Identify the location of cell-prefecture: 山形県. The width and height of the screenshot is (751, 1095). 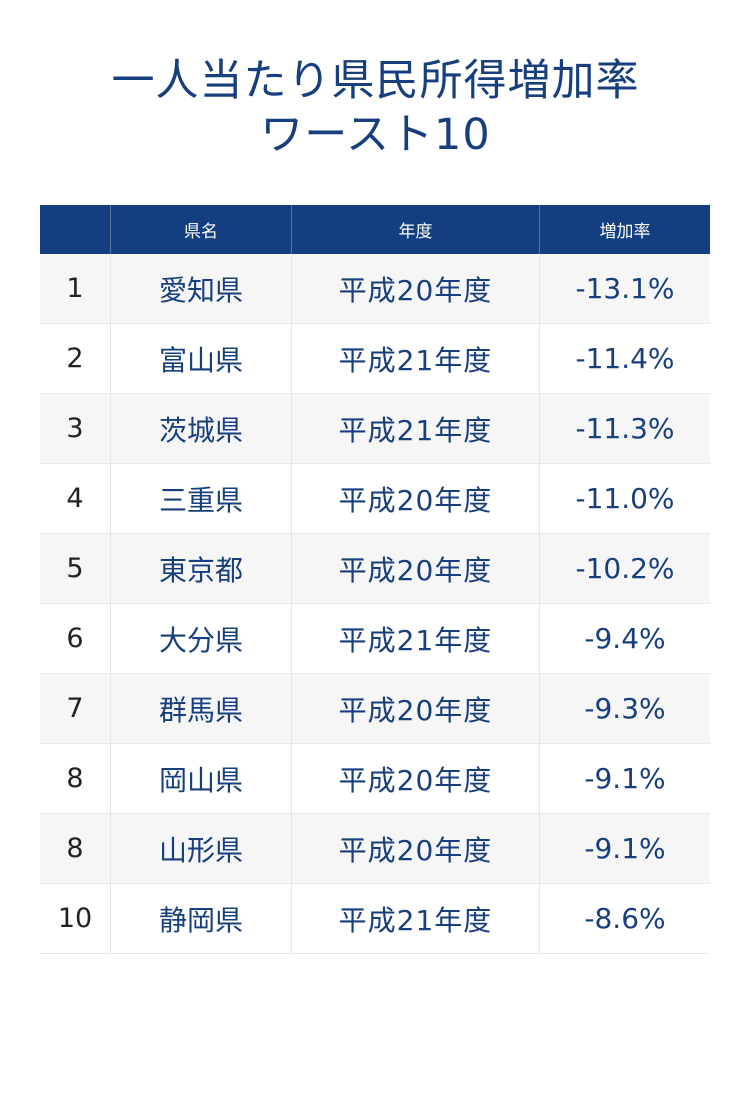
(200, 848).